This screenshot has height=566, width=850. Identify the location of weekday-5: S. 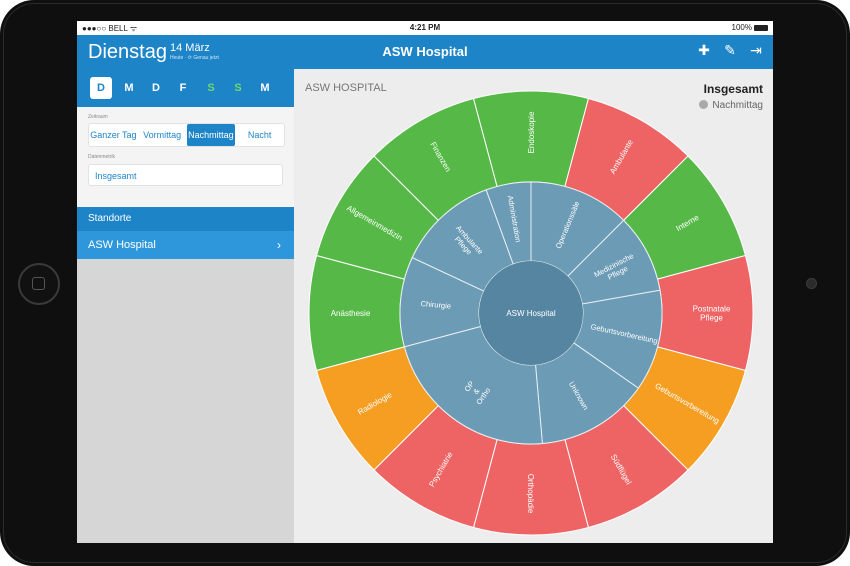
(238, 88).